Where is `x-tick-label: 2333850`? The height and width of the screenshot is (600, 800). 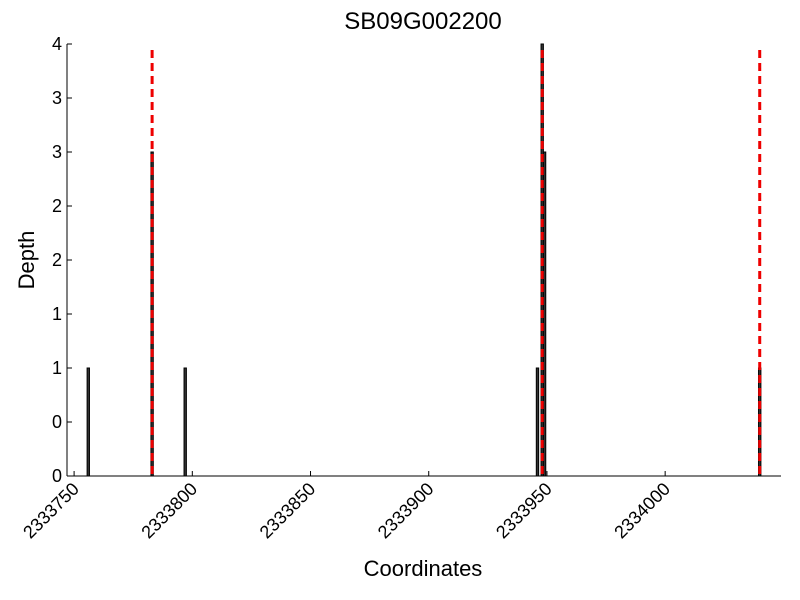
x-tick-label: 2333850 is located at coordinates (288, 511).